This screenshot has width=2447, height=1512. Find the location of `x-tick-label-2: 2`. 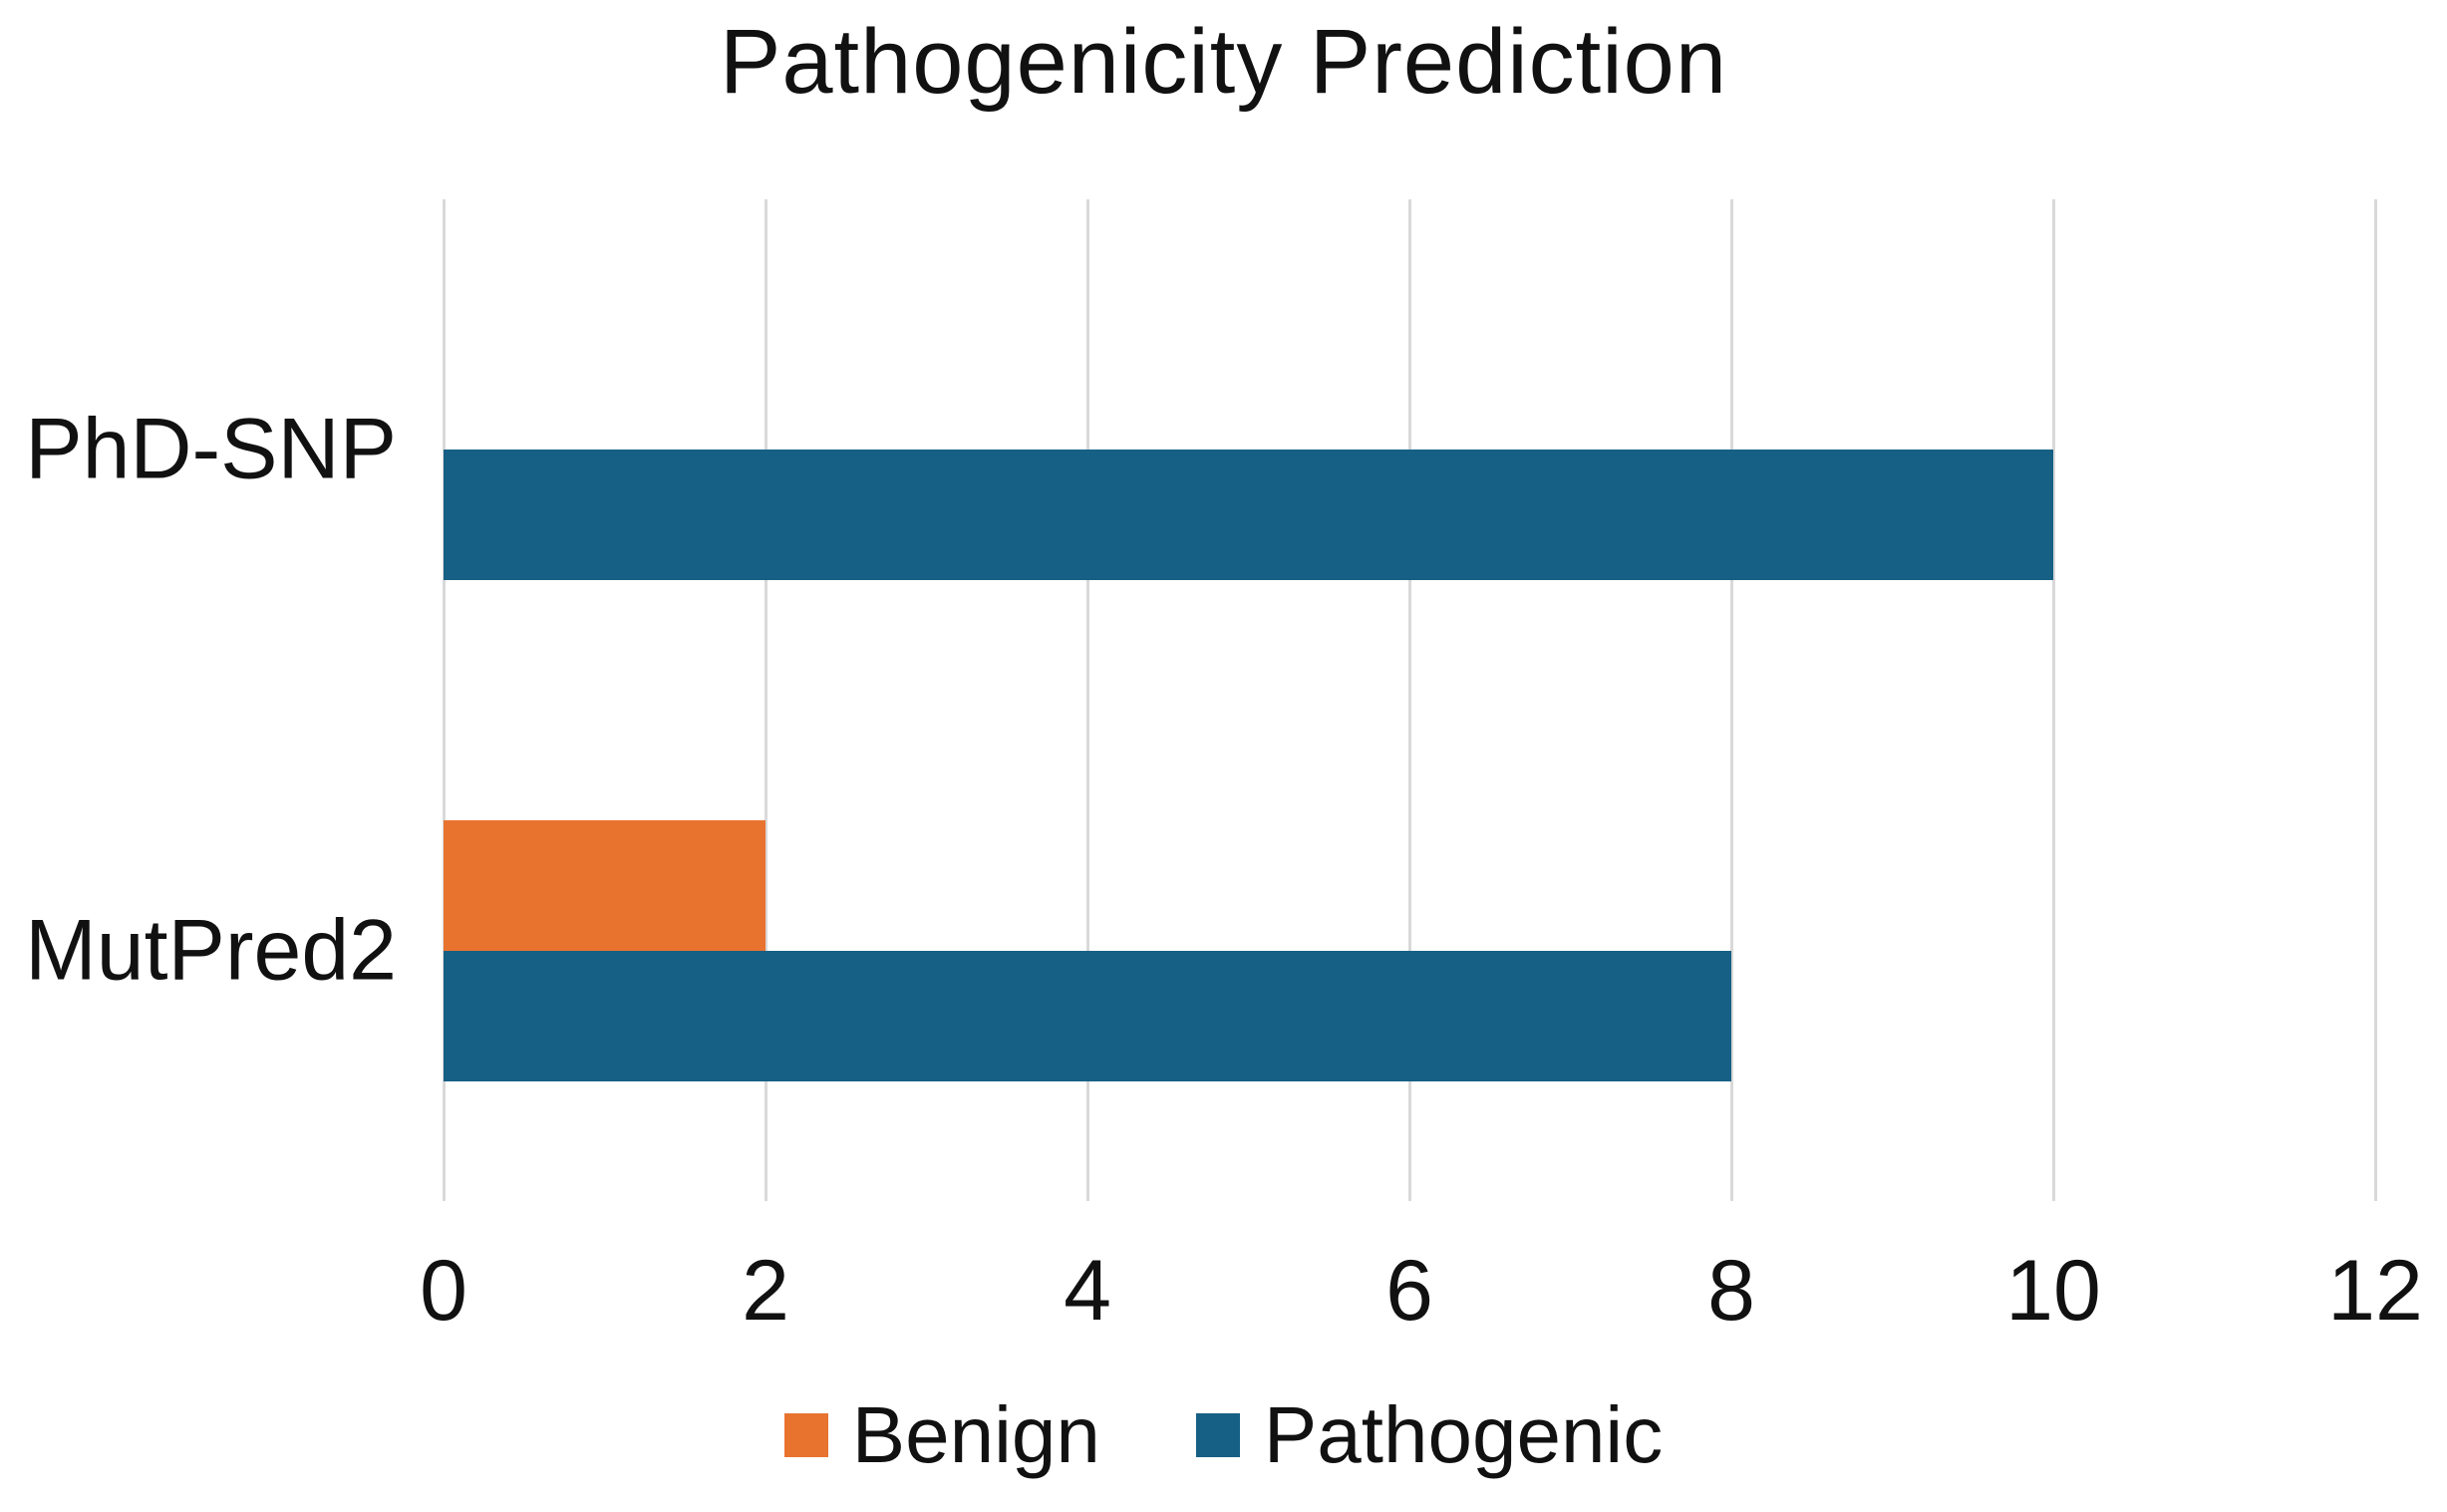

x-tick-label-2: 2 is located at coordinates (765, 1291).